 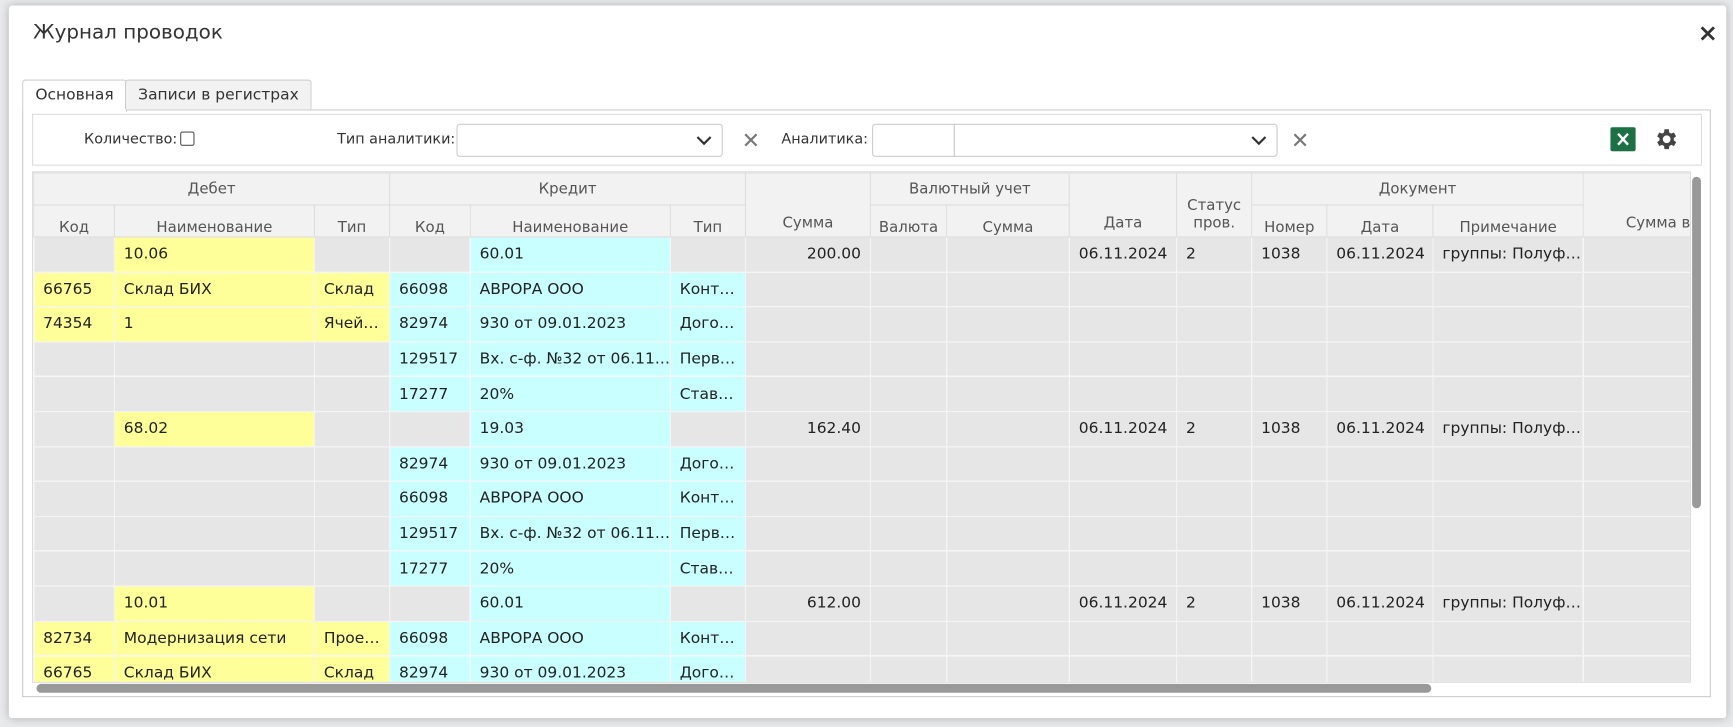 What do you see at coordinates (570, 221) in the screenshot?
I see `column-header: Наименование` at bounding box center [570, 221].